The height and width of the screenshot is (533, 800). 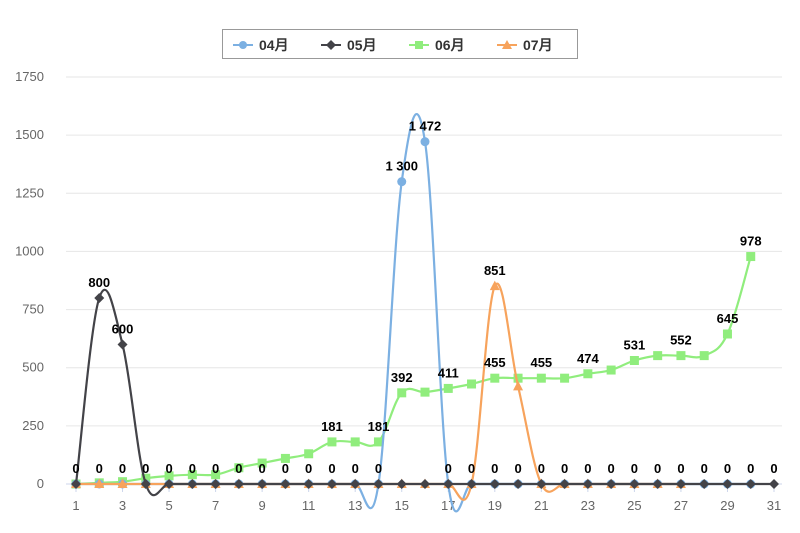 I want to click on x-tick-label: 23, so click(x=588, y=505).